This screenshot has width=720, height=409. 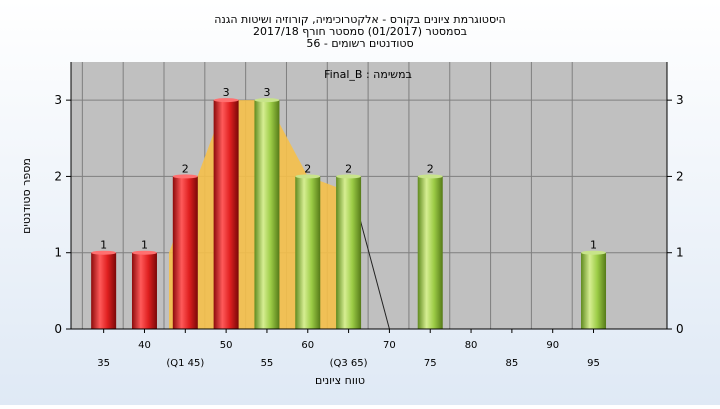 I want to click on x-tick-label: 75, so click(x=430, y=363).